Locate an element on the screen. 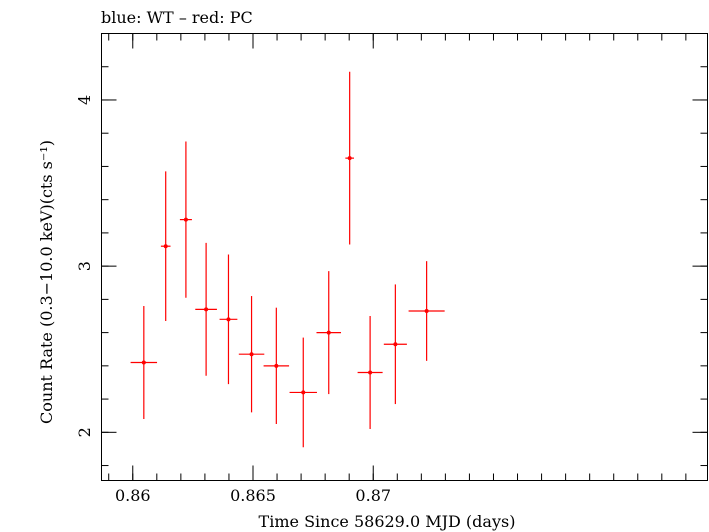  y-tick-labels: 2 3 4 is located at coordinates (84, 266).